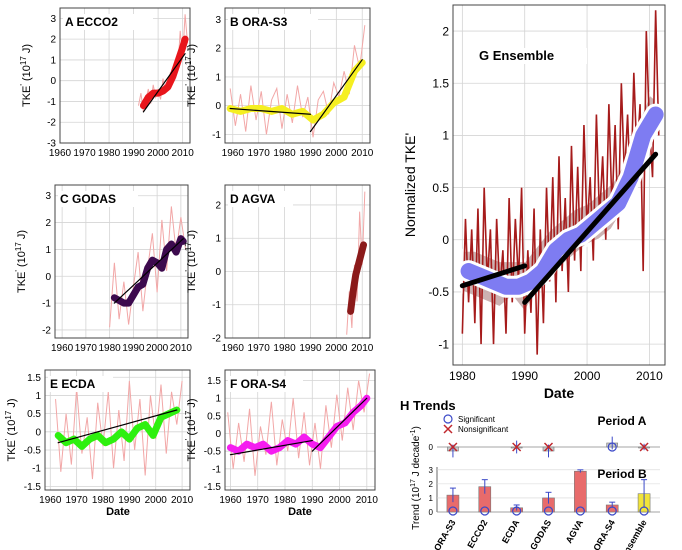  Describe the element at coordinates (410, 185) in the screenshot. I see `y-axis-label: Normalized TKE'` at that location.